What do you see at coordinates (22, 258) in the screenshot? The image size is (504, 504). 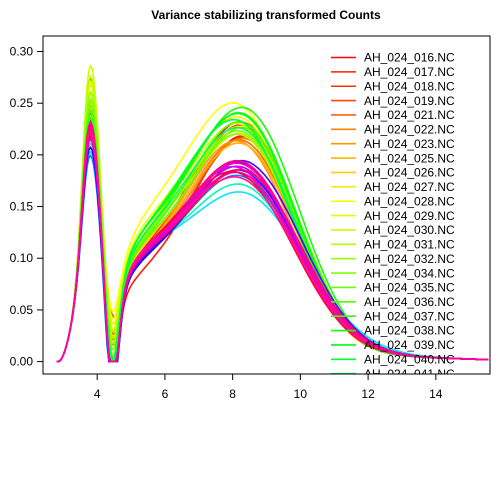 I see `y-tick-label: 0.10` at bounding box center [22, 258].